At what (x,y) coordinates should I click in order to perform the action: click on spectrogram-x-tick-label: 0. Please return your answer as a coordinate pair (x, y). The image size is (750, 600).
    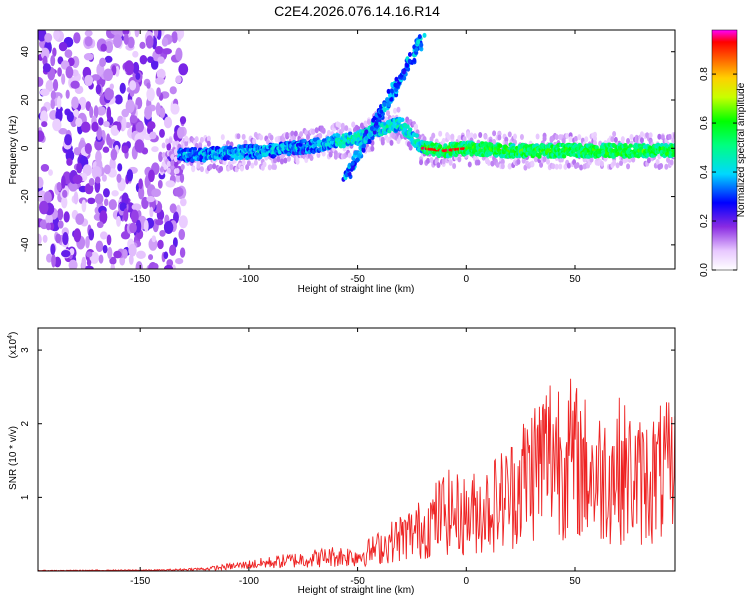
    Looking at the image, I should click on (467, 279).